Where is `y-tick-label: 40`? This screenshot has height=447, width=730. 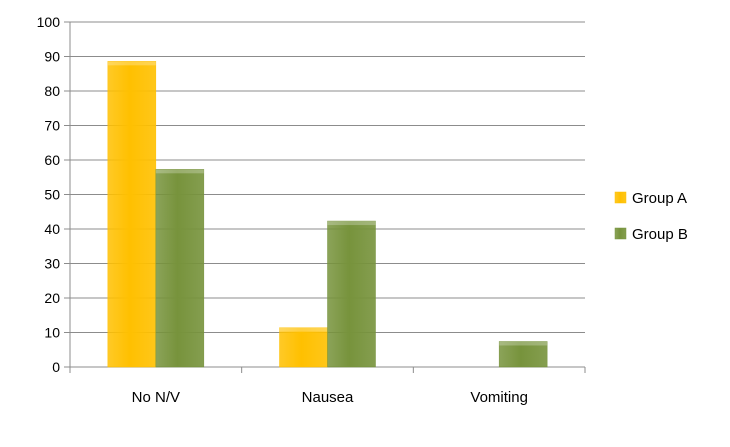 y-tick-label: 40 is located at coordinates (52, 229).